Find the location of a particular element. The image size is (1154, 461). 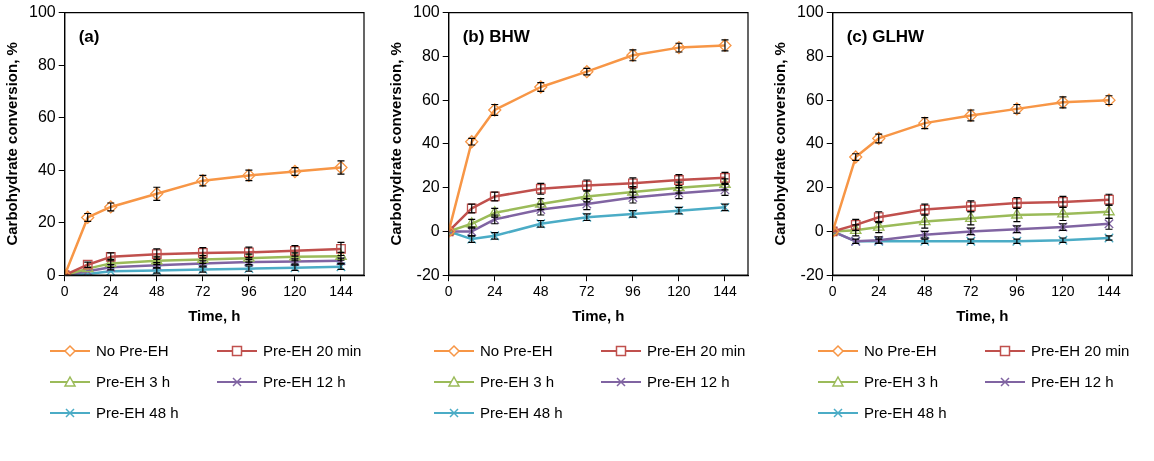

text: (c) GLHW is located at coordinates (886, 36).